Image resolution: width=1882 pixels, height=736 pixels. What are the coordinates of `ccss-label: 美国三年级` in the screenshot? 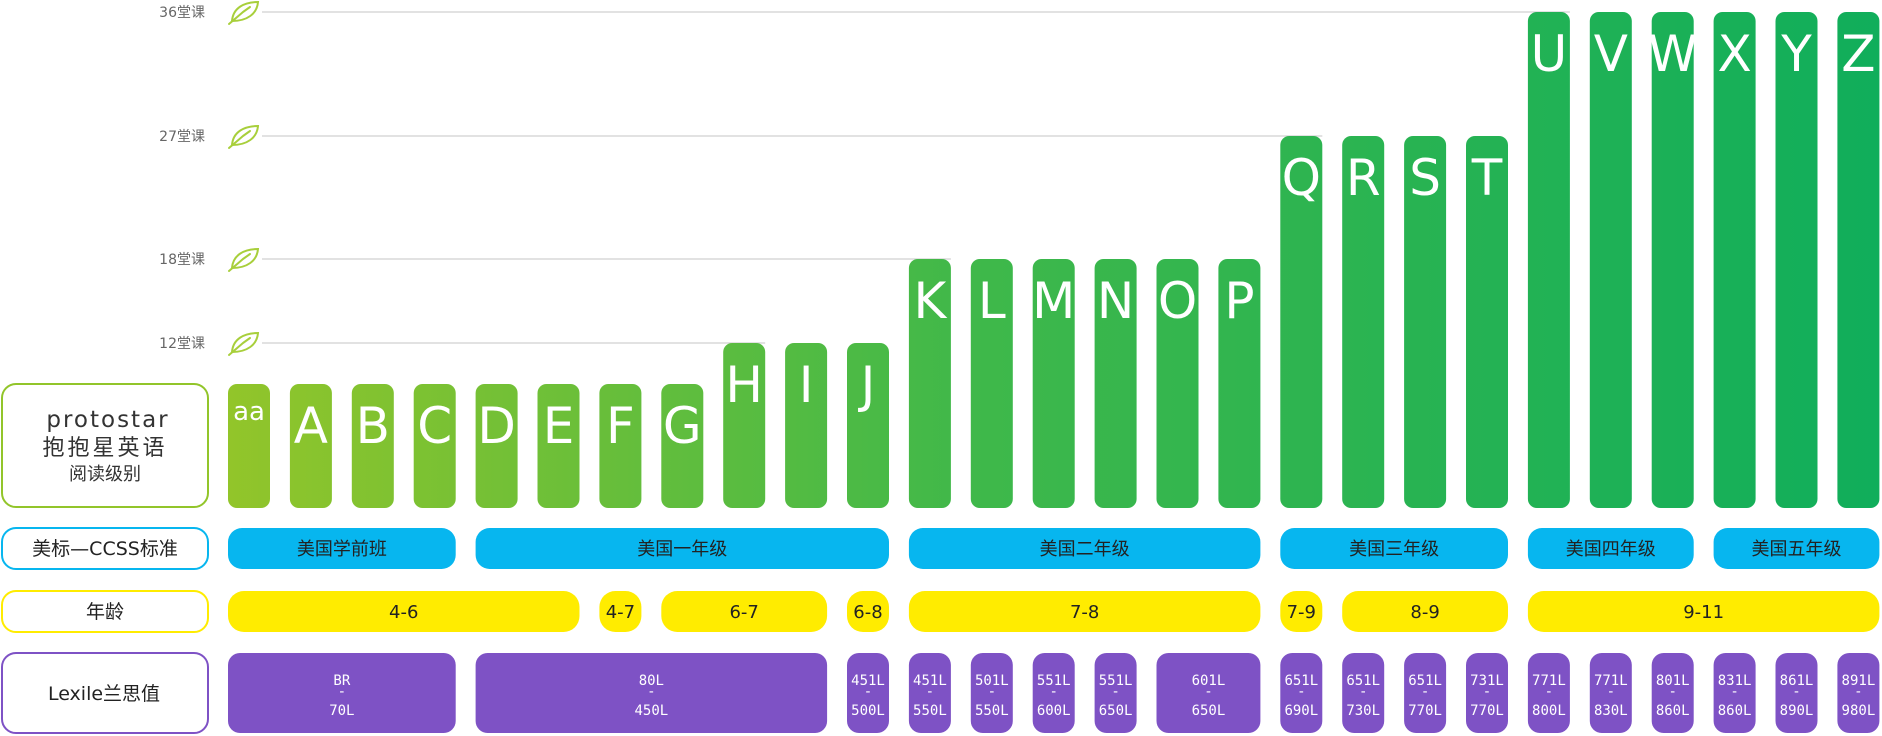 It's located at (1394, 549).